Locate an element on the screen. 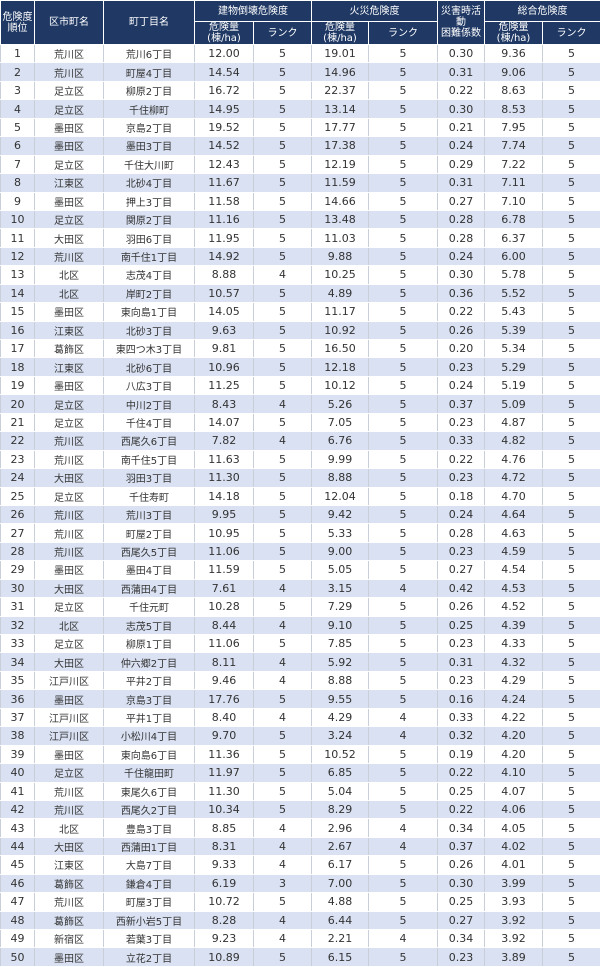  cell-town: 墨田4丁目 is located at coordinates (149, 570).